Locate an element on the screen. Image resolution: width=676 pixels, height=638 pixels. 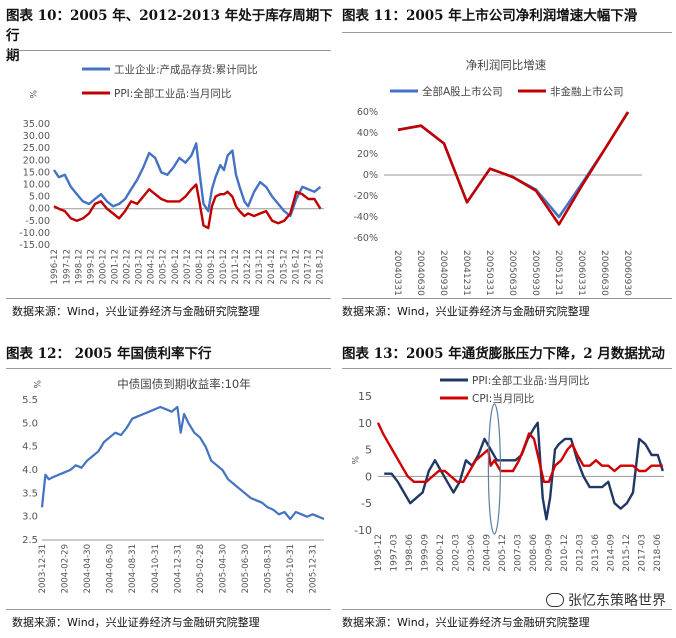
panel-11-title: 图表 11：2005 年上市公司净利润增速大幅下滑 is located at coordinates (490, 16).